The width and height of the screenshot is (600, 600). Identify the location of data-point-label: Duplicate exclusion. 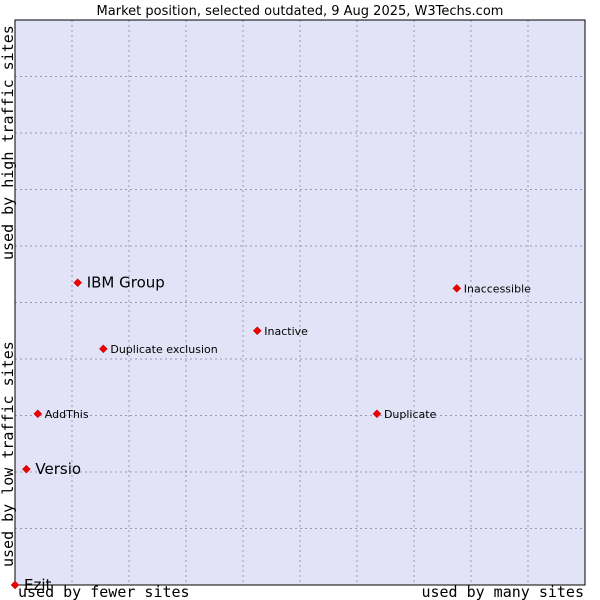
(163, 349).